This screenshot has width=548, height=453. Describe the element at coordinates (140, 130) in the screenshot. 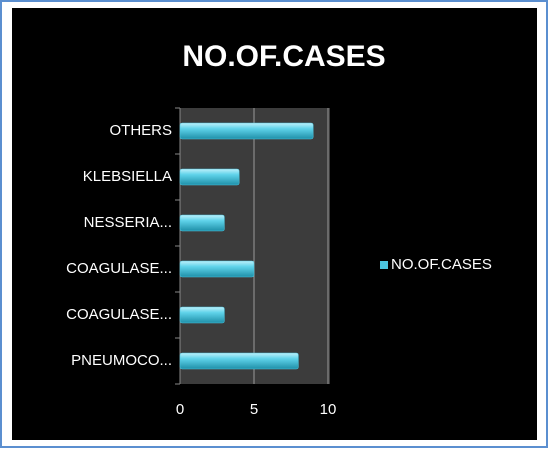

I see `y-tick-label: OTHERS` at that location.